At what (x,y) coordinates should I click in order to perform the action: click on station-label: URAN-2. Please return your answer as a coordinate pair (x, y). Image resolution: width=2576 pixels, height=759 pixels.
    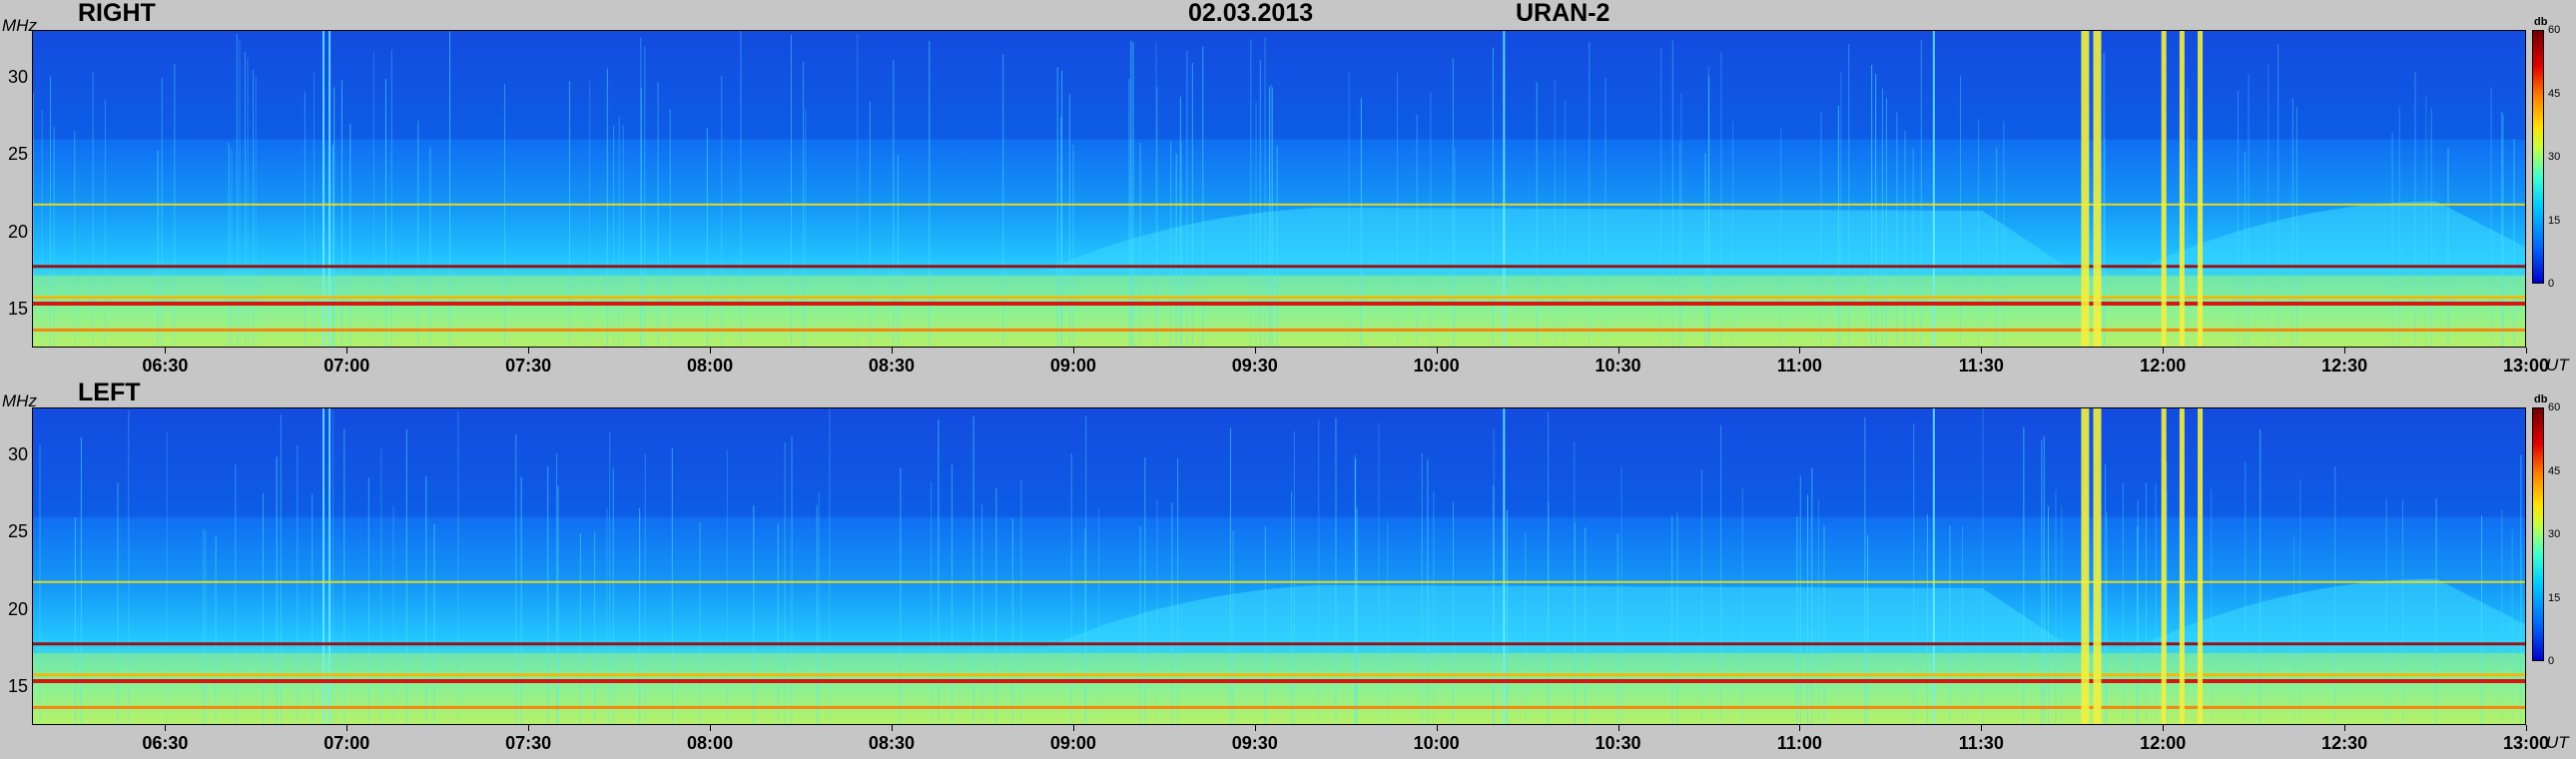
    Looking at the image, I should click on (1563, 13).